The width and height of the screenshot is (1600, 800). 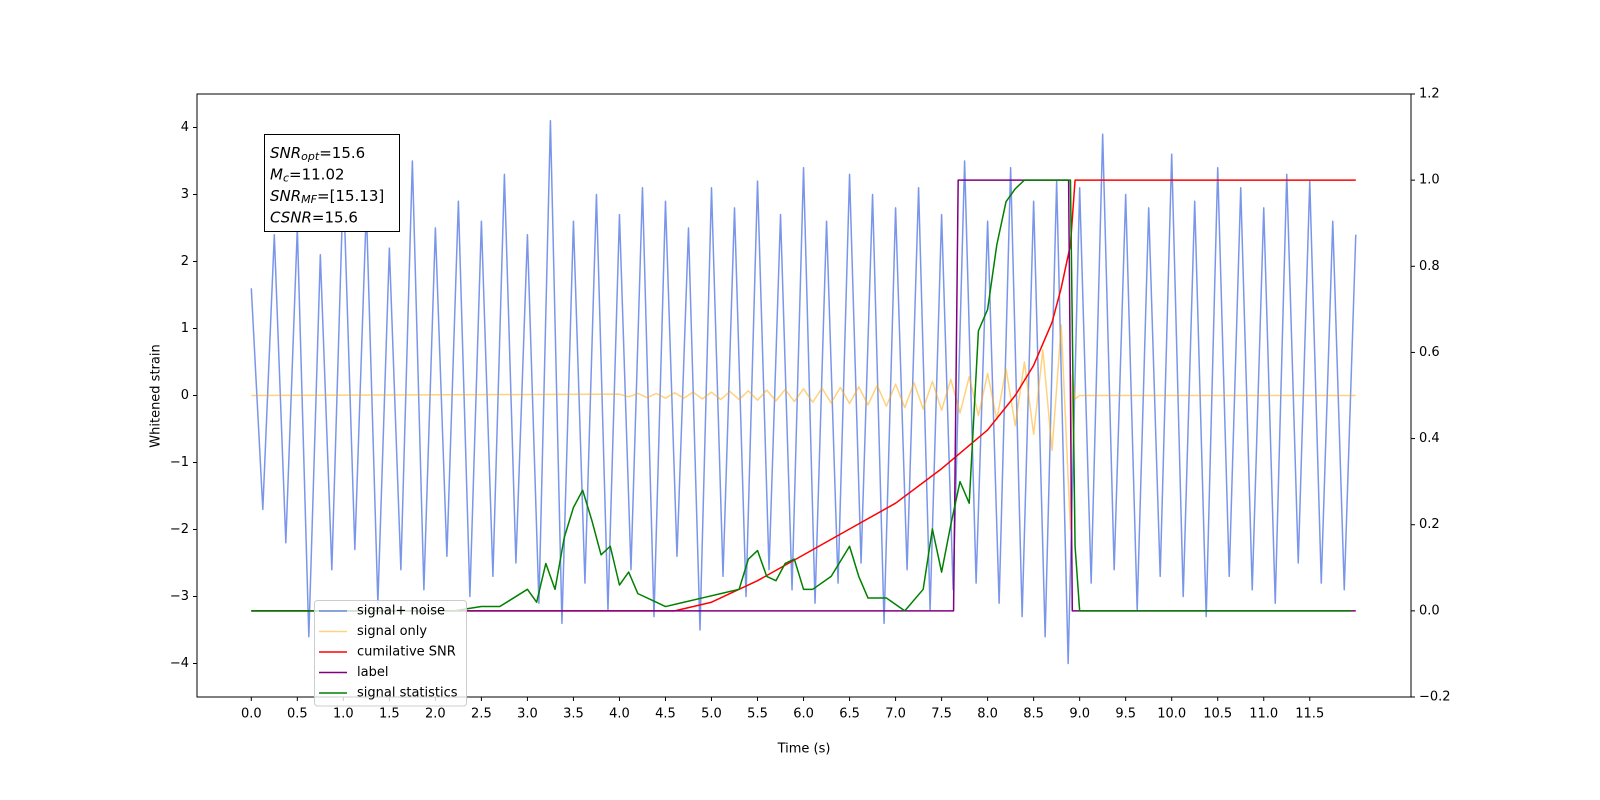 I want to click on x-tick-label: 1.5, so click(x=389, y=714).